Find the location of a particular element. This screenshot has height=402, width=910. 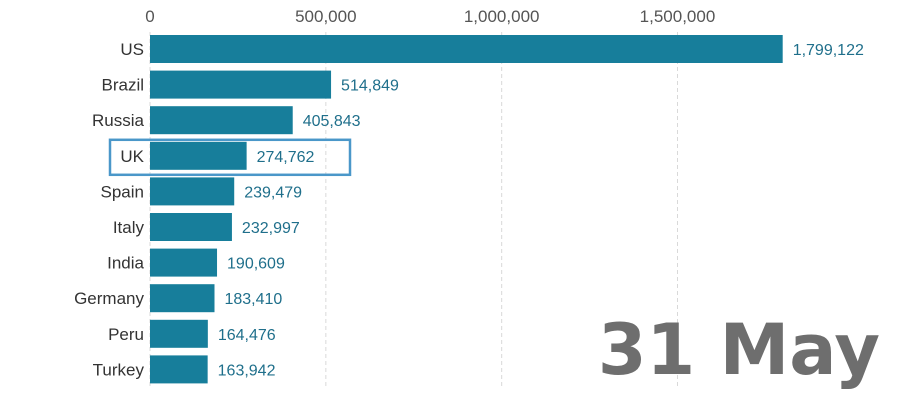

category-label-russia: Russia is located at coordinates (118, 120).